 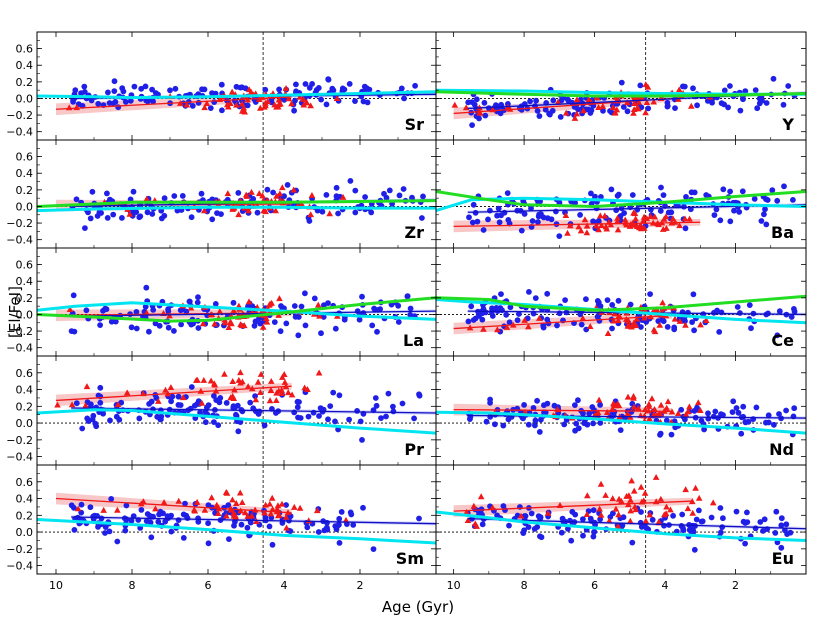 I want to click on y-tick-label: 0.4, so click(x=25, y=65).